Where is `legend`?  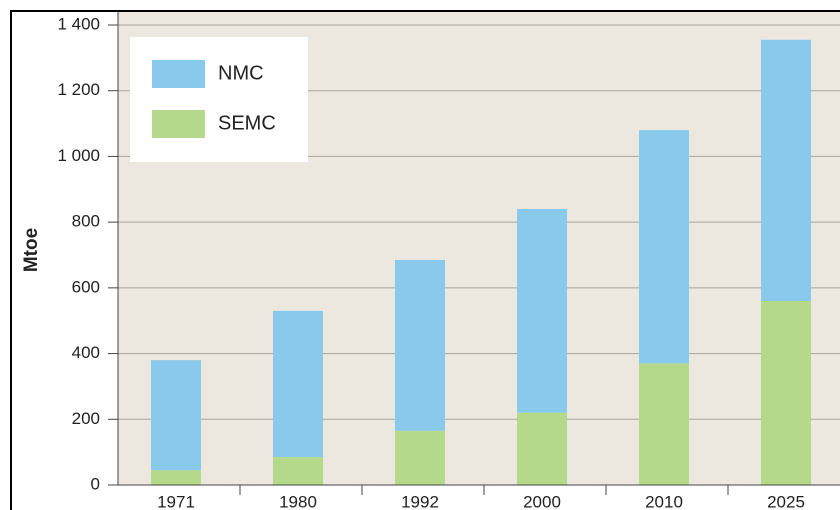 legend is located at coordinates (219, 99).